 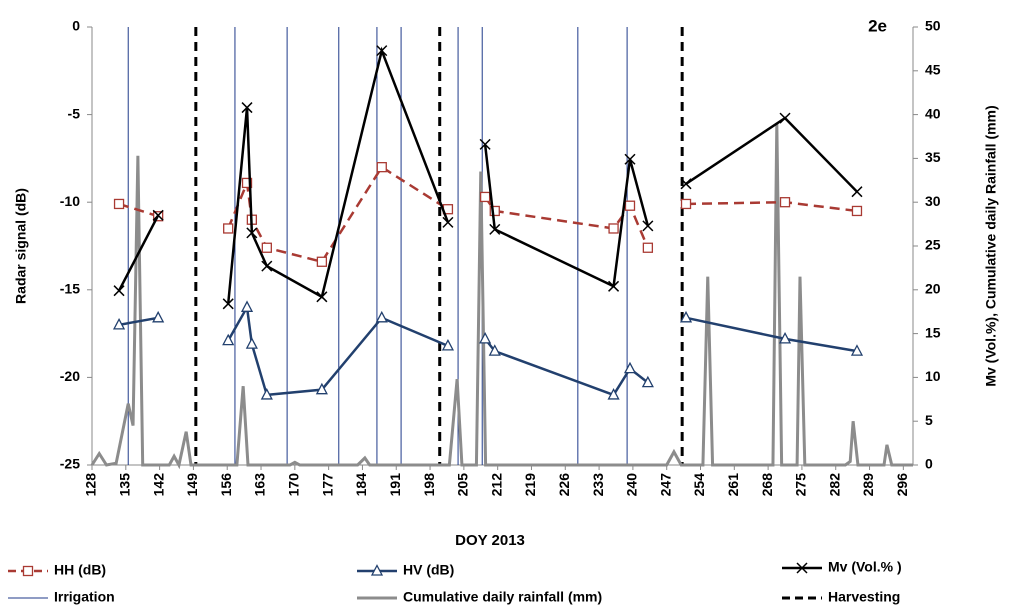 I want to click on x-tick-label: 135, so click(x=125, y=485).